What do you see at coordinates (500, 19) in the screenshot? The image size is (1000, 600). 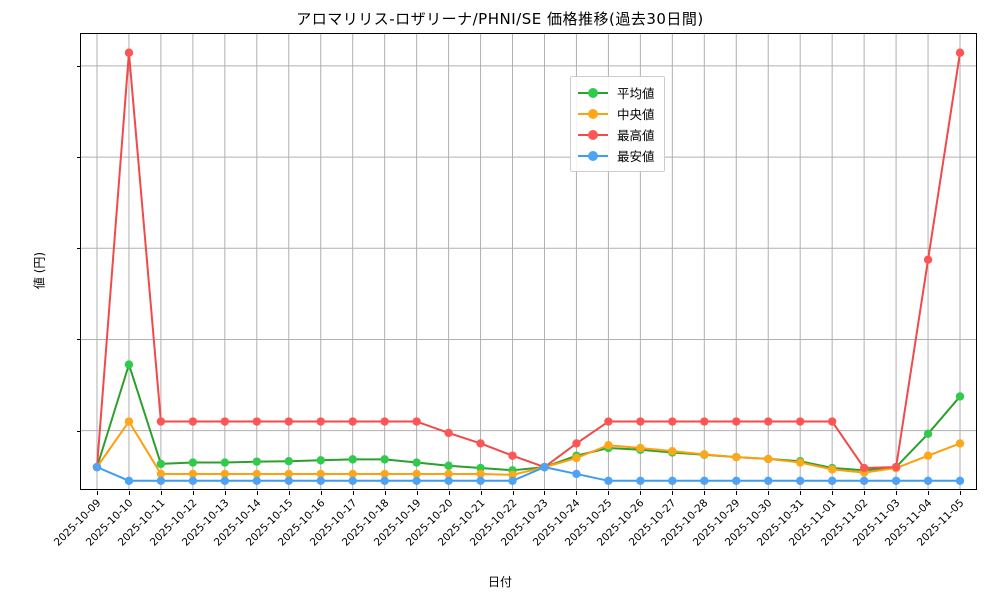 I see `chart-title: アロマリリス-ロザリーナ/PHNI/SE 価格推移(過去30日間)` at bounding box center [500, 19].